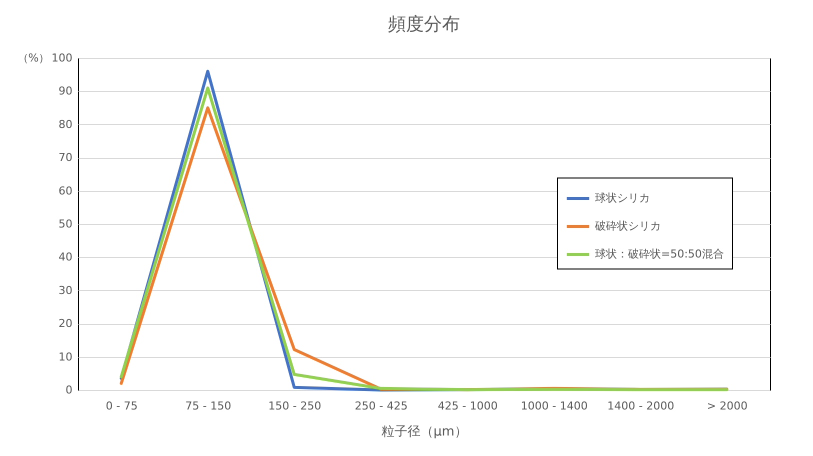  I want to click on x-tick-label: 0 - 75, so click(122, 406).